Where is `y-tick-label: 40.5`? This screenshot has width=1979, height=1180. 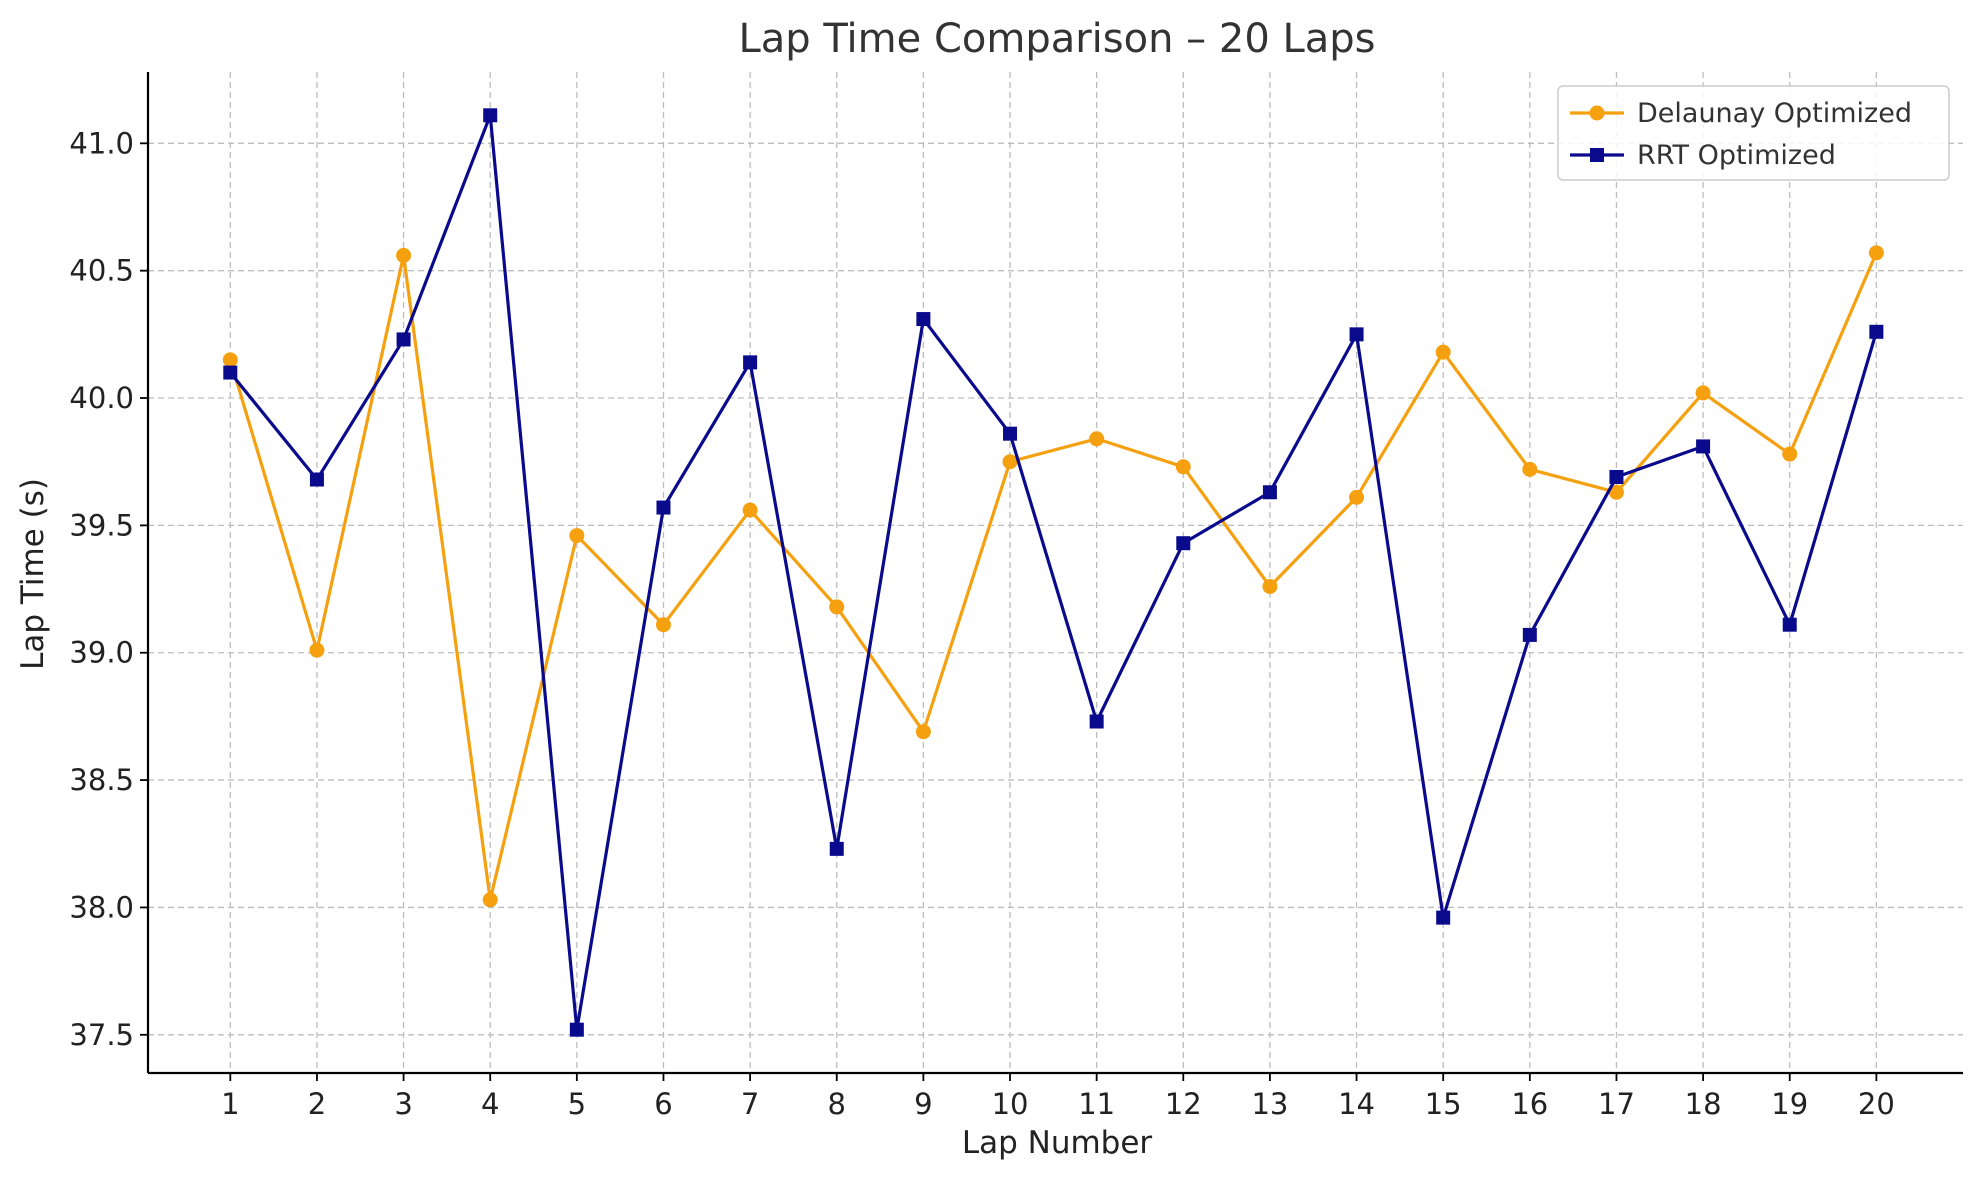 y-tick-label: 40.5 is located at coordinates (101, 271).